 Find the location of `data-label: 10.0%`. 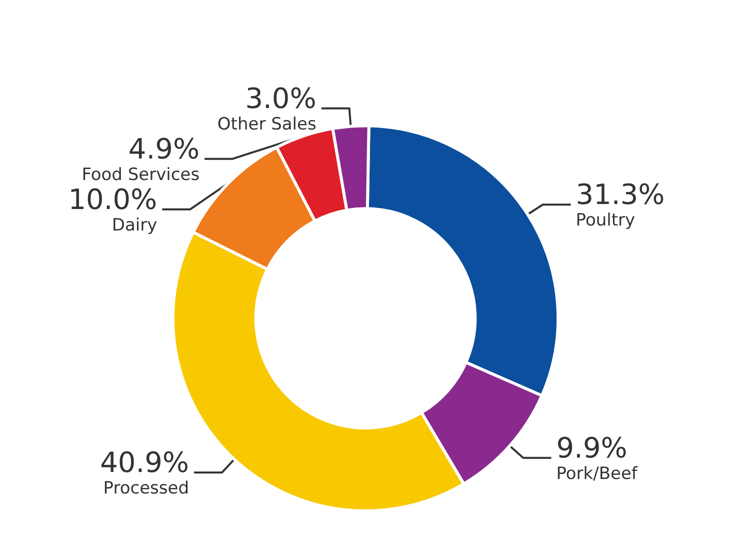

data-label: 10.0% is located at coordinates (113, 199).